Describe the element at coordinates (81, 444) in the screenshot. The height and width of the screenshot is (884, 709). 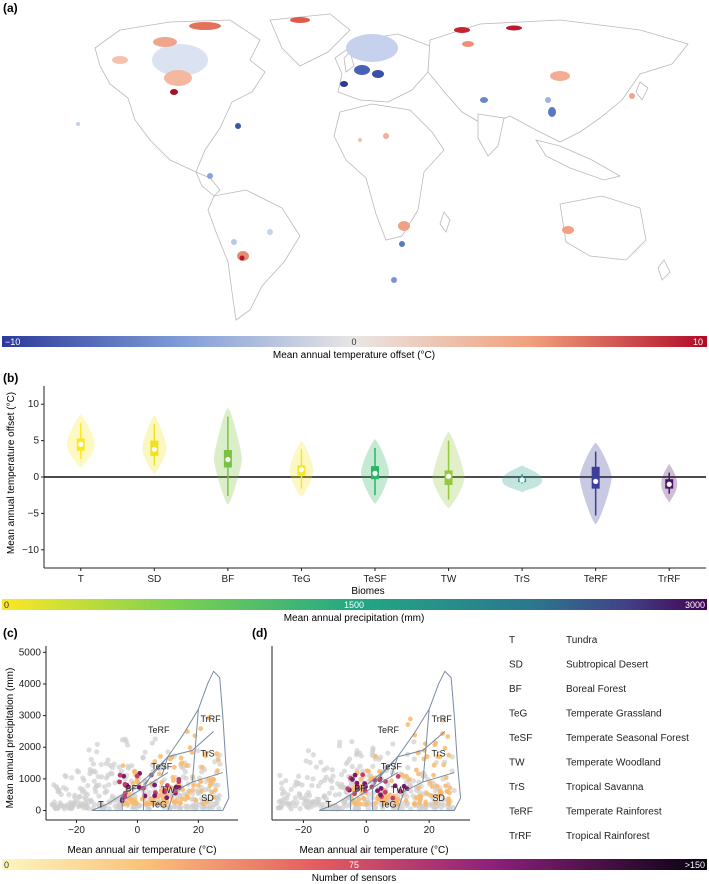
I see `median-T` at that location.